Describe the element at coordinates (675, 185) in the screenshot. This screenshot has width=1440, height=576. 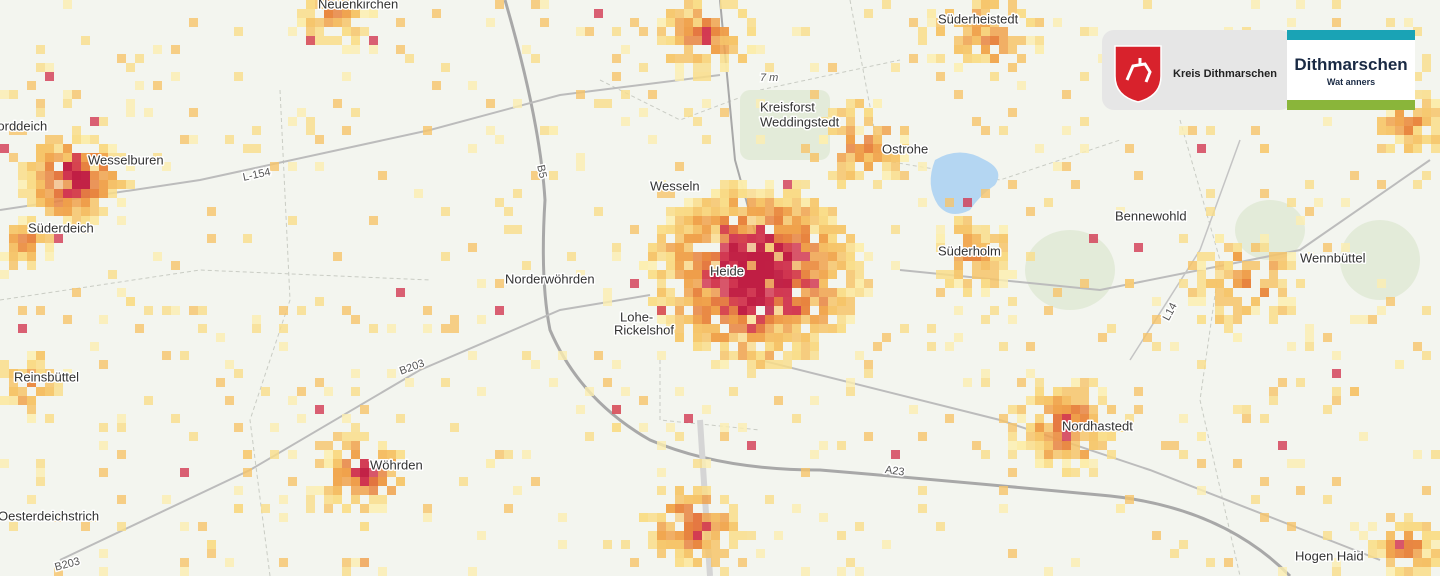
I see `place-label: Wesseln` at that location.